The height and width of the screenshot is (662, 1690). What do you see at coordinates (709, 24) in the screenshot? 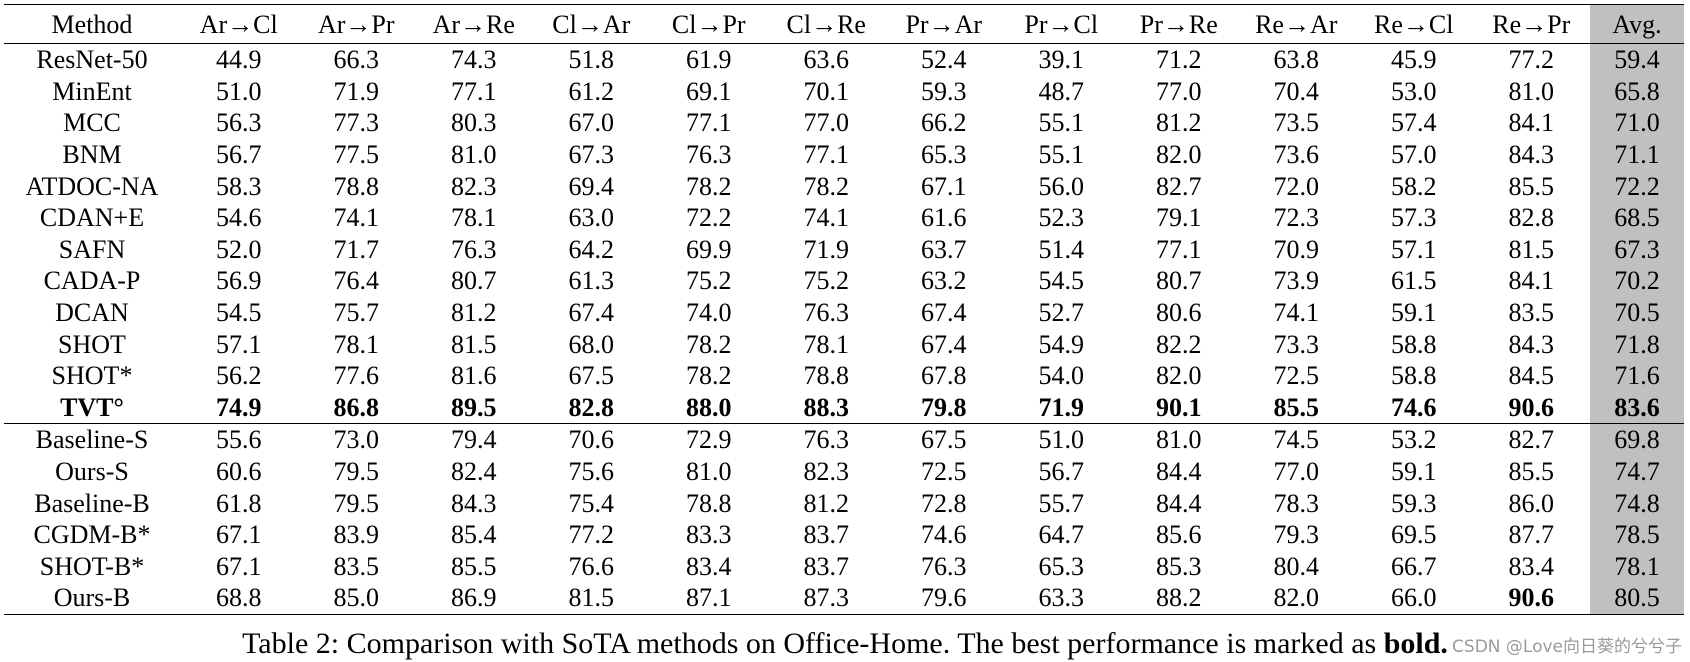
I see `column-header: Cl→Pr` at bounding box center [709, 24].